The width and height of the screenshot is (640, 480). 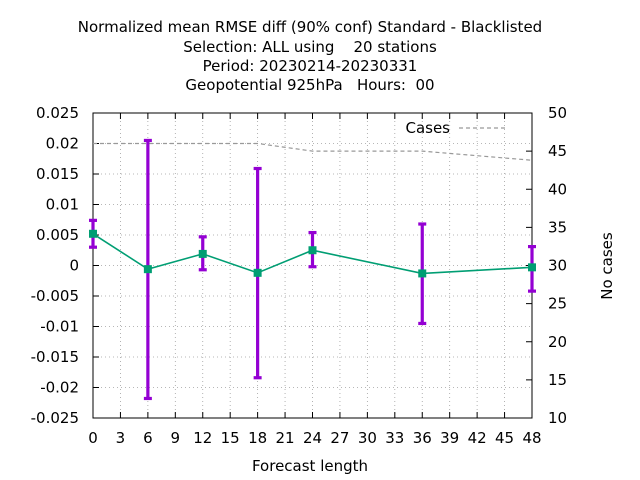 What do you see at coordinates (310, 47) in the screenshot?
I see `title-line-2: Selection: ALL using 20 stations` at bounding box center [310, 47].